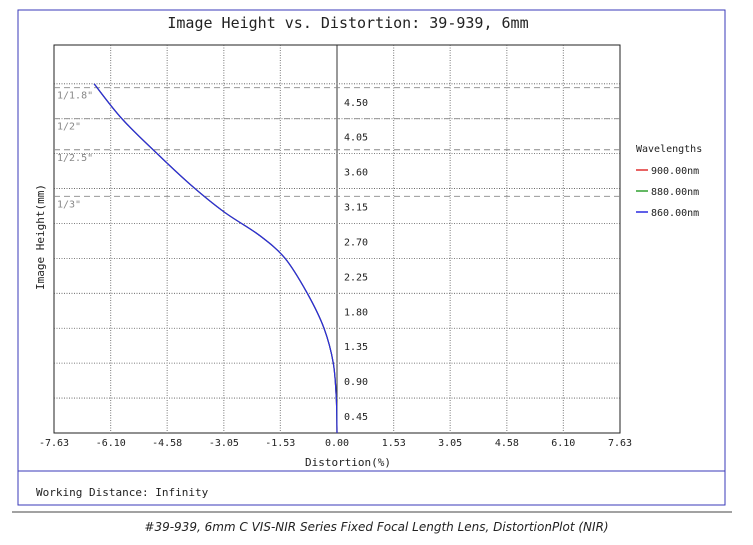 The image size is (753, 545). What do you see at coordinates (69, 127) in the screenshot?
I see `sensor-format-label: 1/2"` at bounding box center [69, 127].